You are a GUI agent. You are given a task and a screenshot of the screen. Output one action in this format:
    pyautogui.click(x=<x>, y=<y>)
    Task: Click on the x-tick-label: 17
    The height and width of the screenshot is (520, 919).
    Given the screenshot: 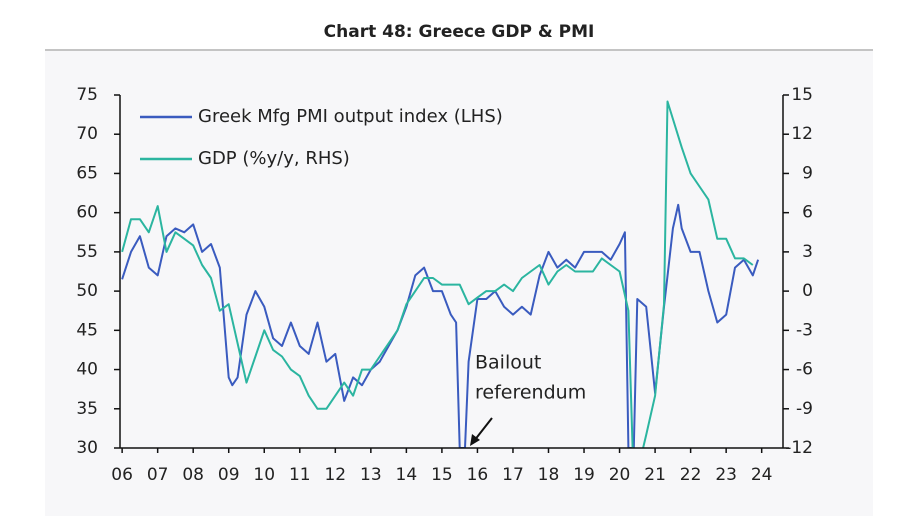 What is the action you would take?
    pyautogui.click(x=513, y=475)
    